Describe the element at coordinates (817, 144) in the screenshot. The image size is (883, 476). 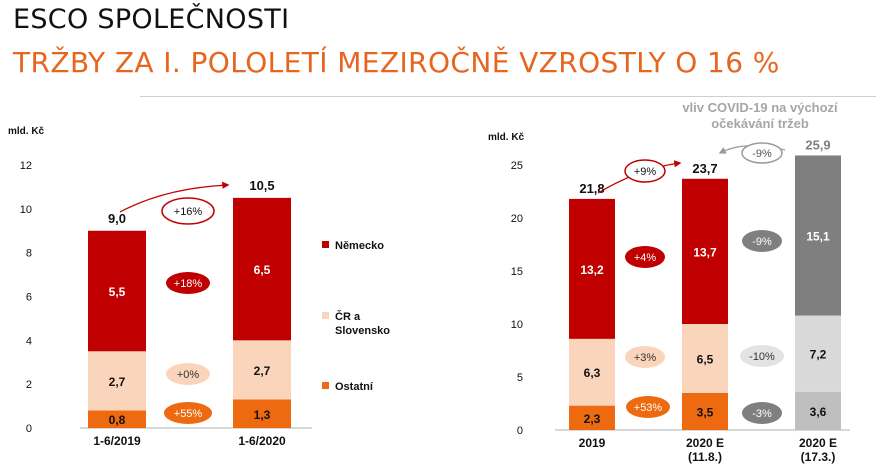
I see `right-total-label: 25,9` at that location.